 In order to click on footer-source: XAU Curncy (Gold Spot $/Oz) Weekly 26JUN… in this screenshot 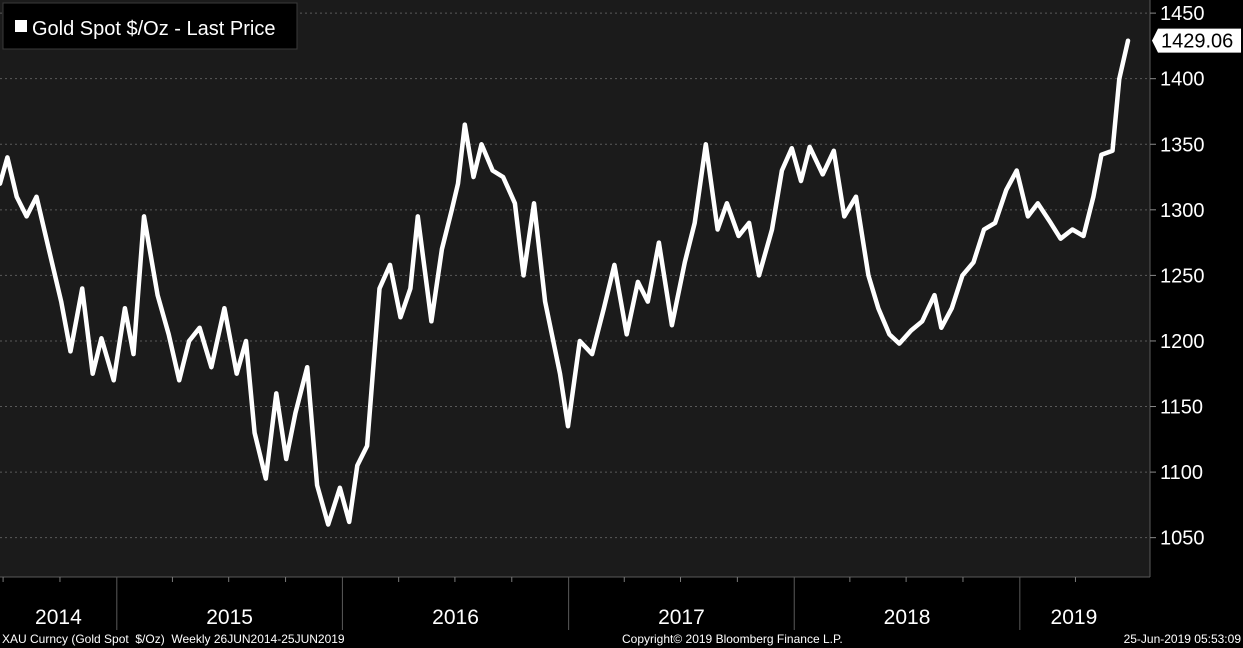, I will do `click(173, 639)`.